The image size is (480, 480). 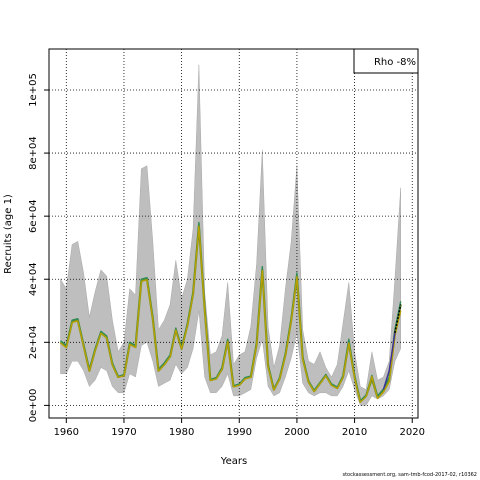 What do you see at coordinates (233, 461) in the screenshot?
I see `x-axis-label: Years` at bounding box center [233, 461].